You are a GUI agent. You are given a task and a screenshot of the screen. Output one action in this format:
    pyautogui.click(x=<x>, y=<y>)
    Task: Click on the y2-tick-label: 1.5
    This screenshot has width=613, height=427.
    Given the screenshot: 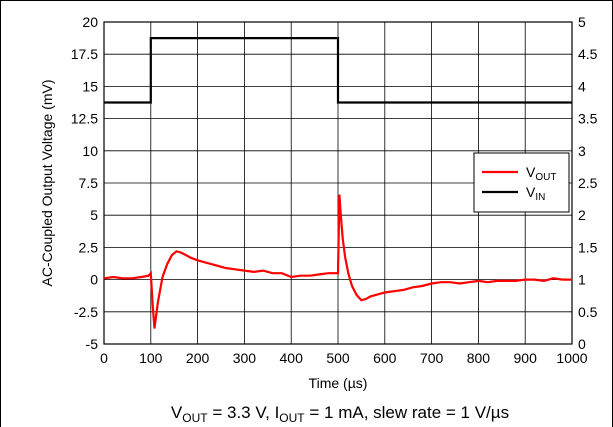 What is the action you would take?
    pyautogui.click(x=588, y=247)
    